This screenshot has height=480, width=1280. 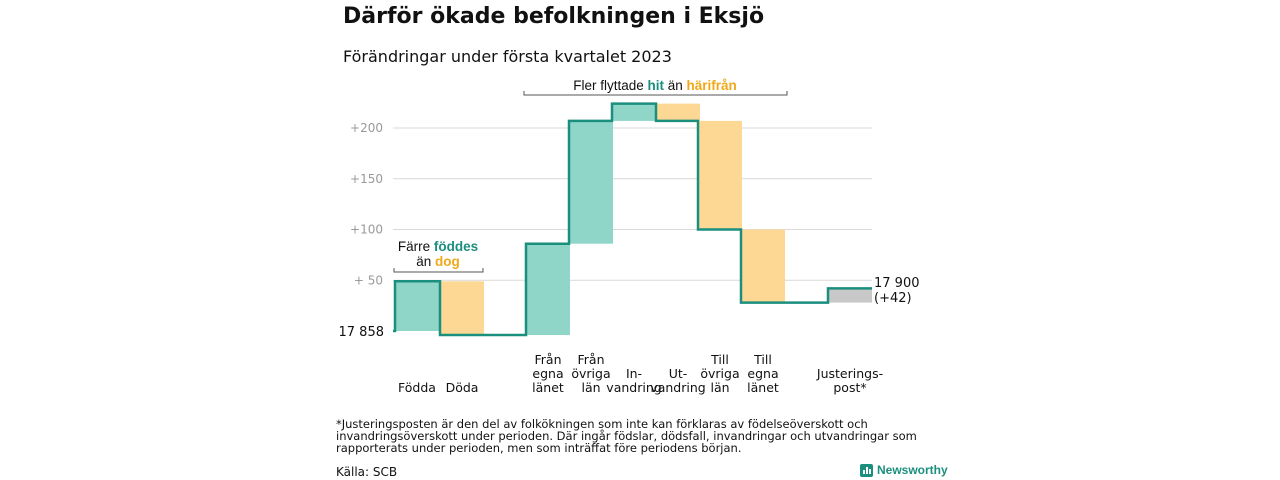 I want to click on migration-bracket, so click(x=655, y=93).